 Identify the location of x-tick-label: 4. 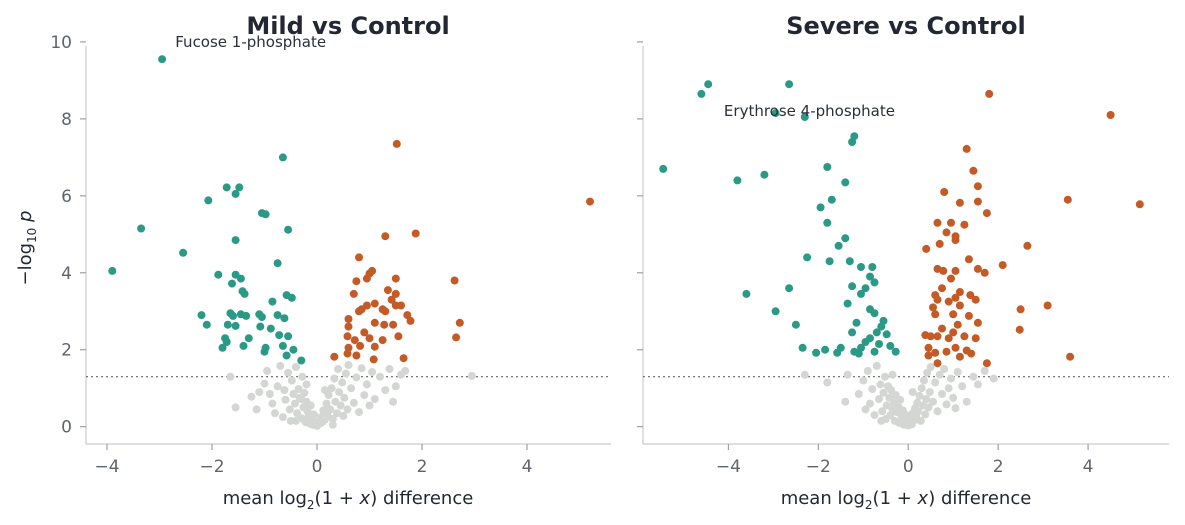
(1088, 467).